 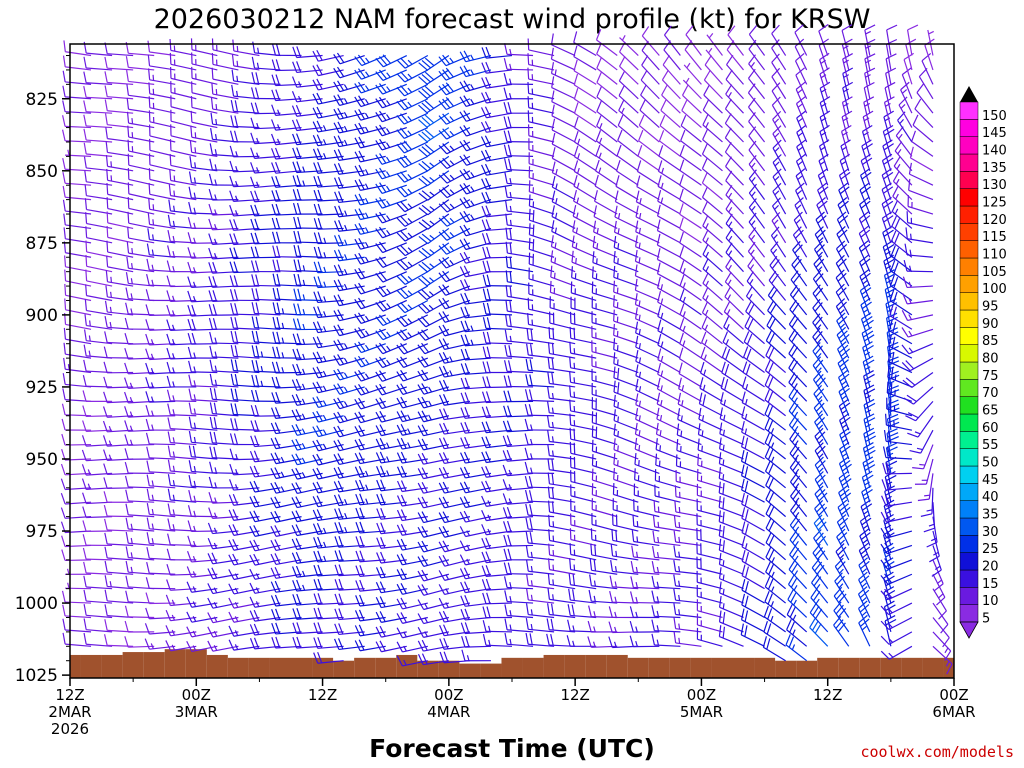 What do you see at coordinates (990, 497) in the screenshot?
I see `colorbar-label: 40` at bounding box center [990, 497].